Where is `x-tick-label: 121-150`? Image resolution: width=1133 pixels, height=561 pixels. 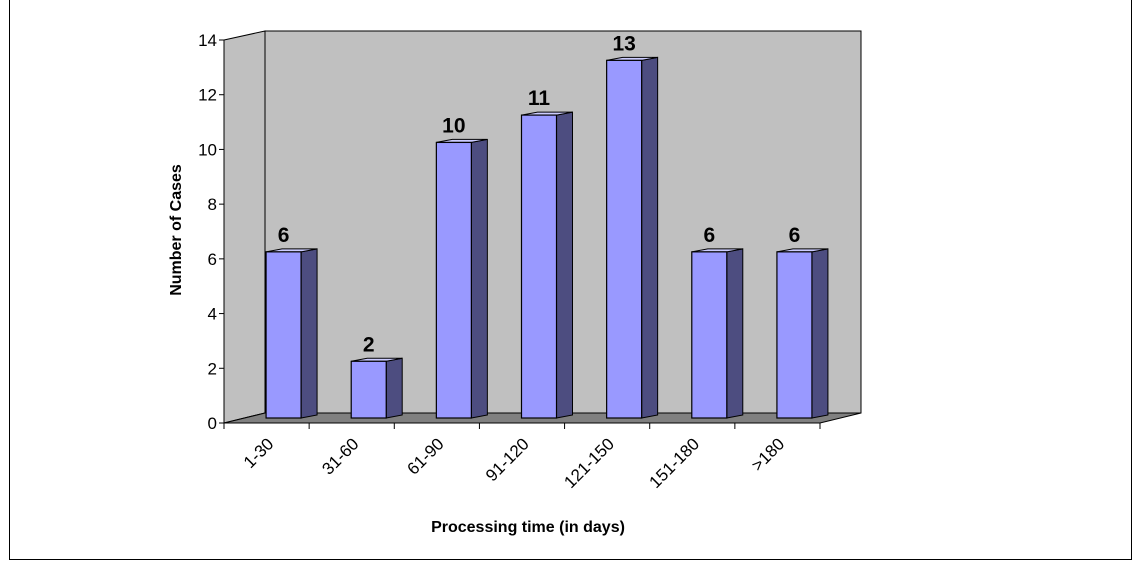
x-tick-label: 121-150 is located at coordinates (589, 463).